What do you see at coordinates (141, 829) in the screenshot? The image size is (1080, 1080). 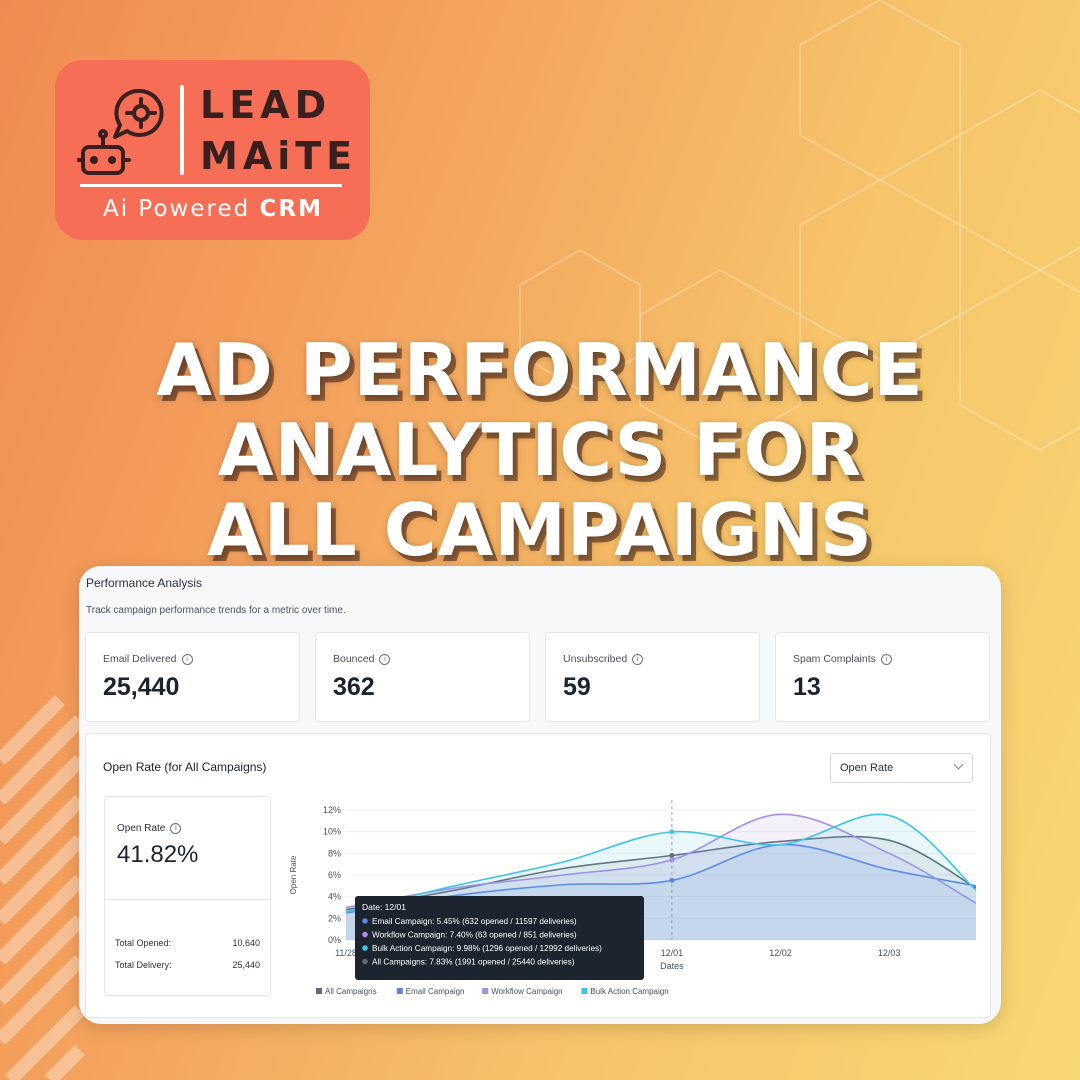 I see `open-rate-label: Open Rate` at bounding box center [141, 829].